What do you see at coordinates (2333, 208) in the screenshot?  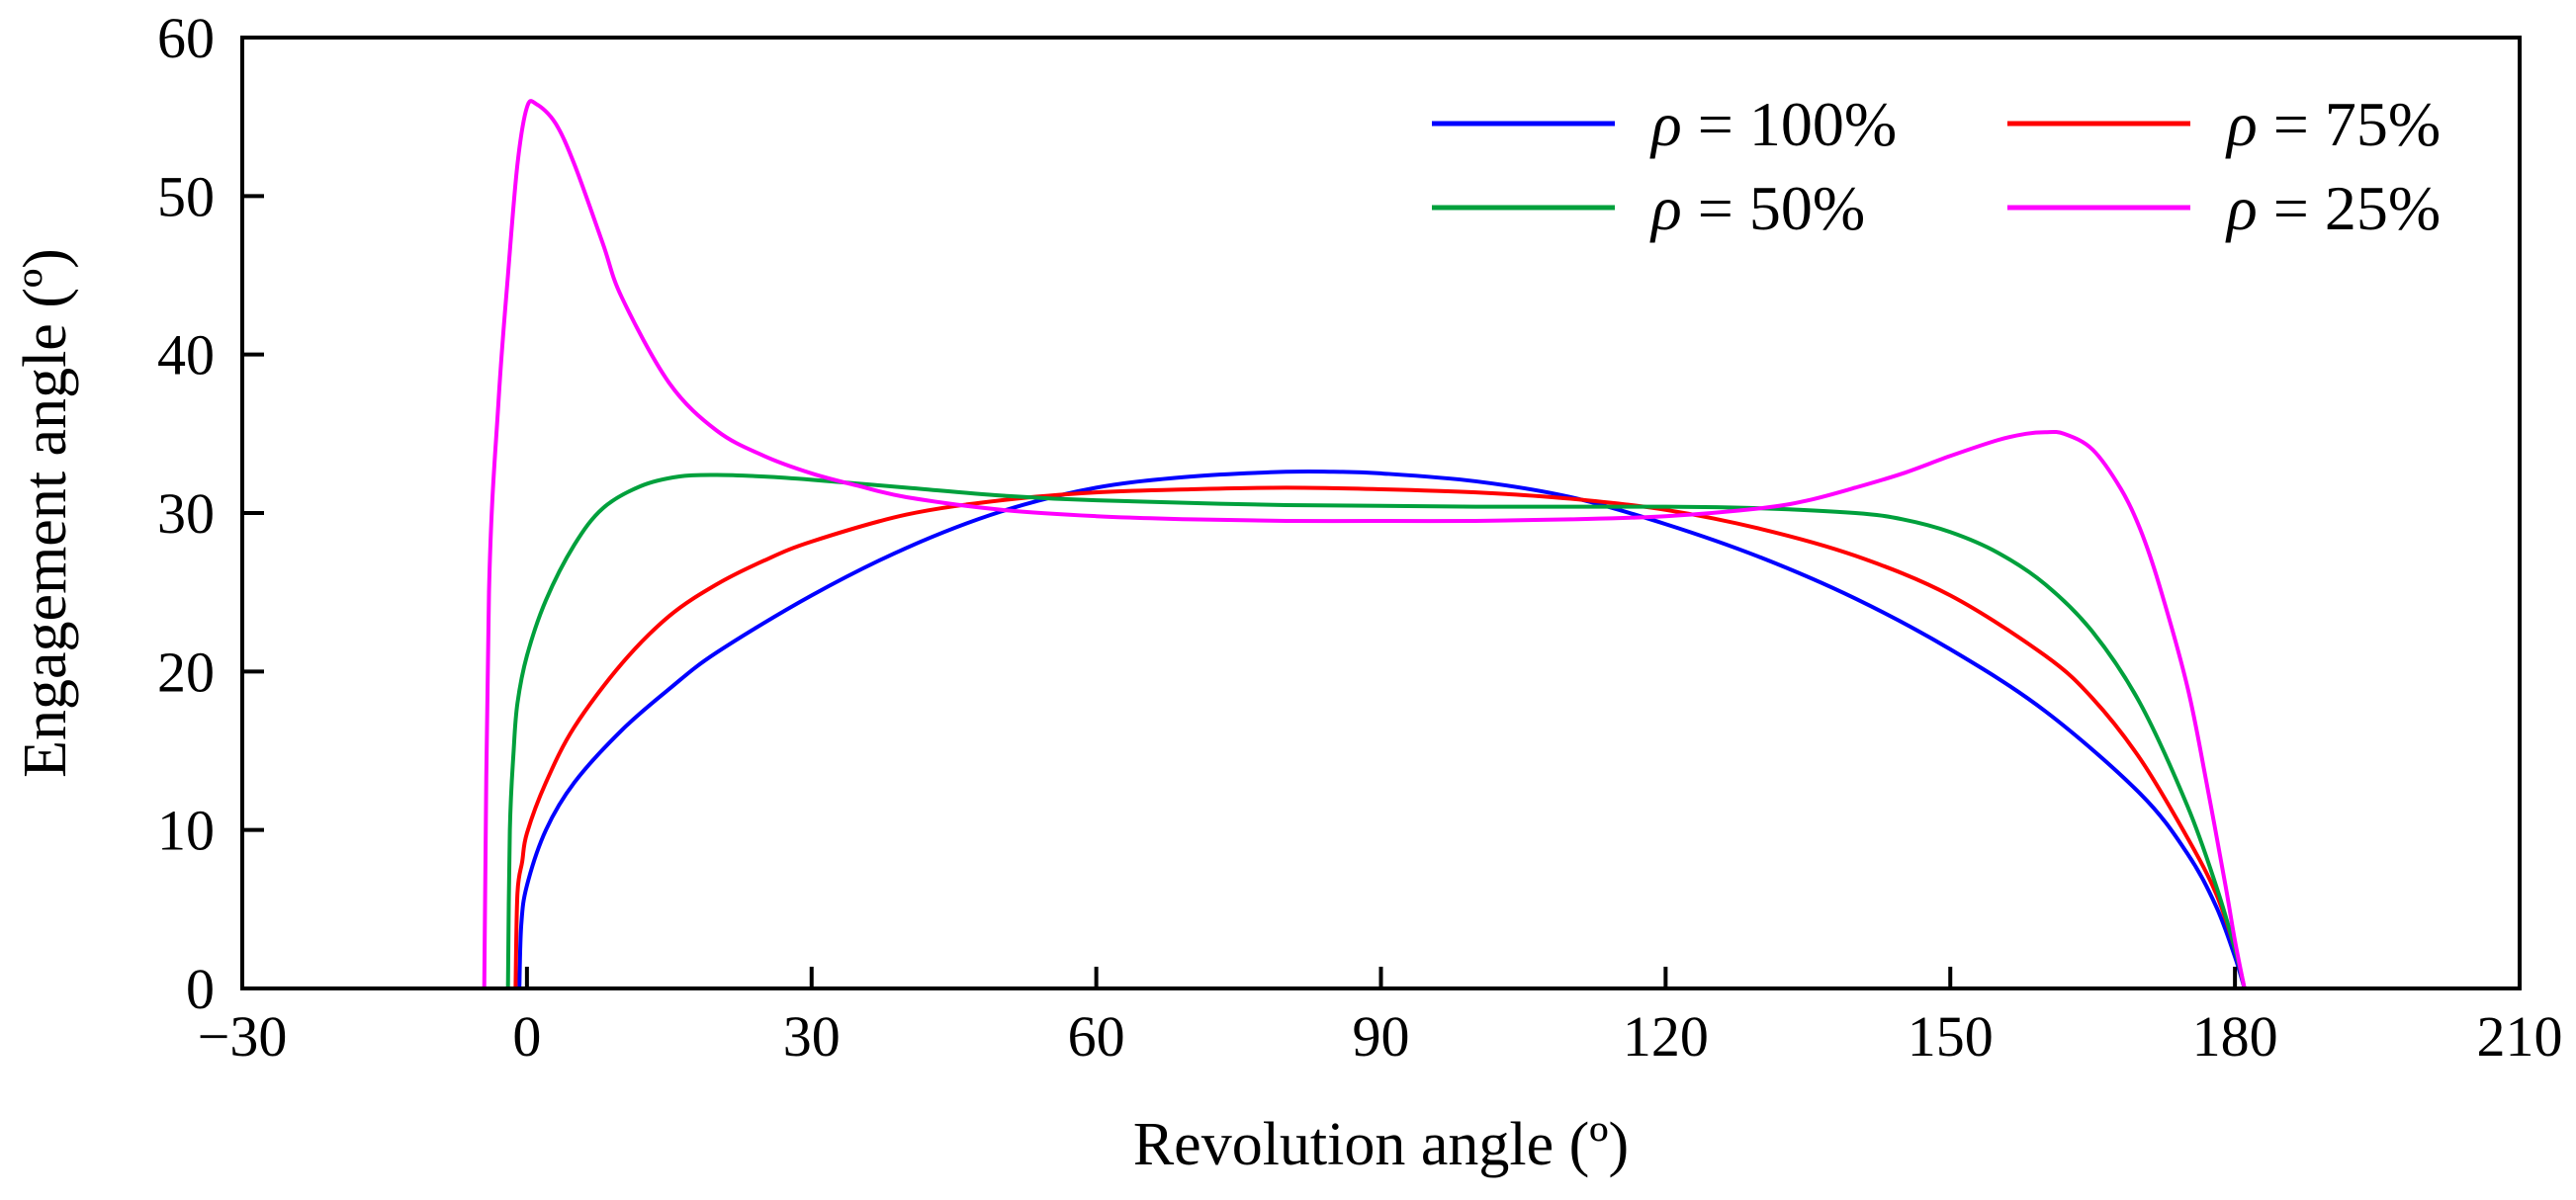 I see `legend-label: ρ = 25%` at bounding box center [2333, 208].